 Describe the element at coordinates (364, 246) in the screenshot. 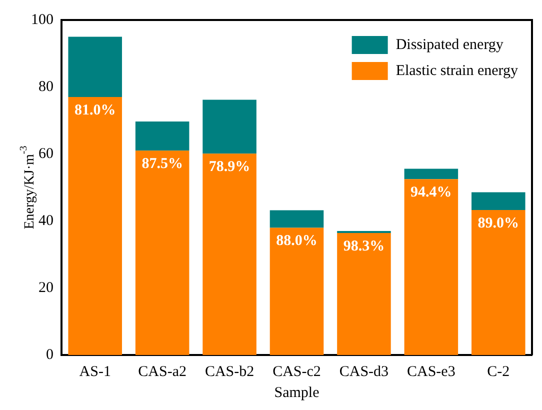

I see `annotation: 98.3%` at that location.